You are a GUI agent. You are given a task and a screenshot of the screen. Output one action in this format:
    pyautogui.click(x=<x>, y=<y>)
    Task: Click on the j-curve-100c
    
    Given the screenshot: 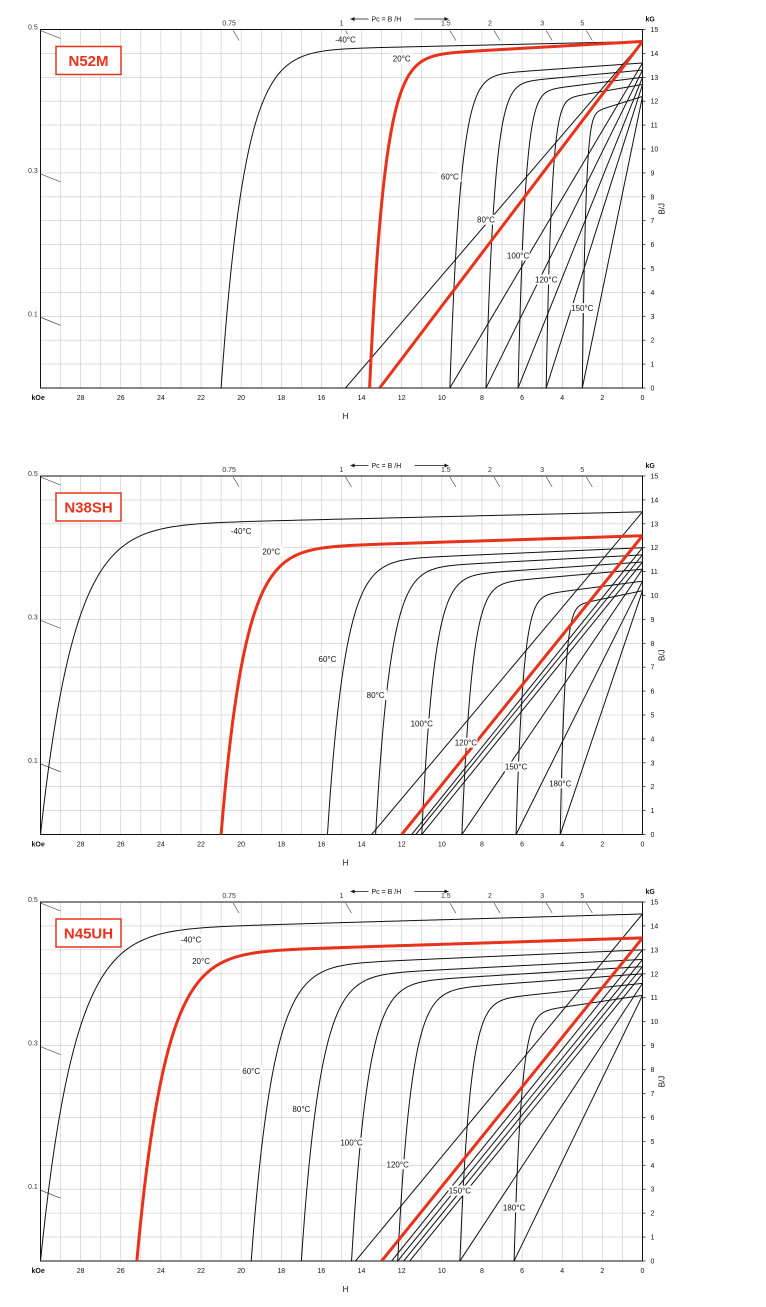 What is the action you would take?
    pyautogui.click(x=532, y=698)
    